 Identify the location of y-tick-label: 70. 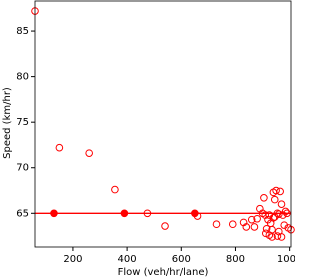
(22, 168).